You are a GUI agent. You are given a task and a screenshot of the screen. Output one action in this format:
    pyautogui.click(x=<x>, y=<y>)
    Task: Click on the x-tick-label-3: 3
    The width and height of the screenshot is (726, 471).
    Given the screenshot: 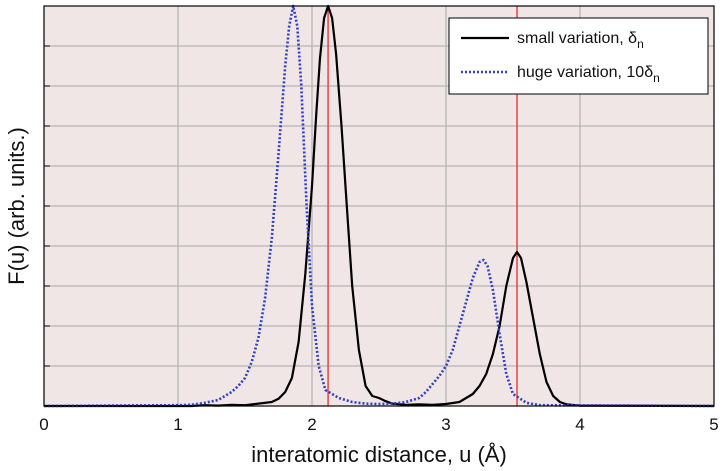 What is the action you would take?
    pyautogui.click(x=445, y=424)
    